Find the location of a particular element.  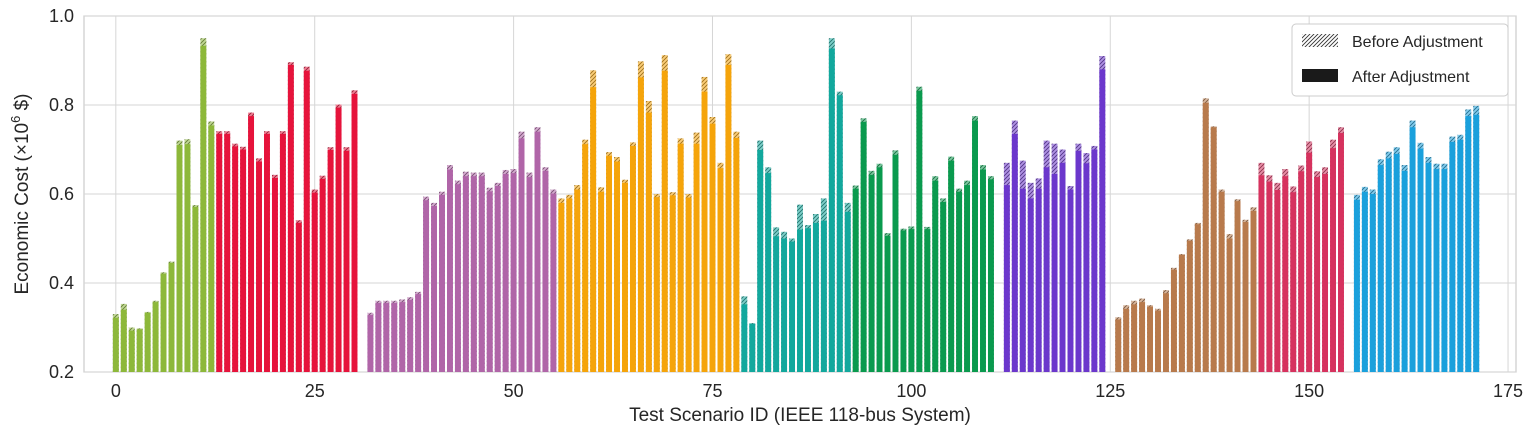

legend-swatch-after is located at coordinates (1320, 75).